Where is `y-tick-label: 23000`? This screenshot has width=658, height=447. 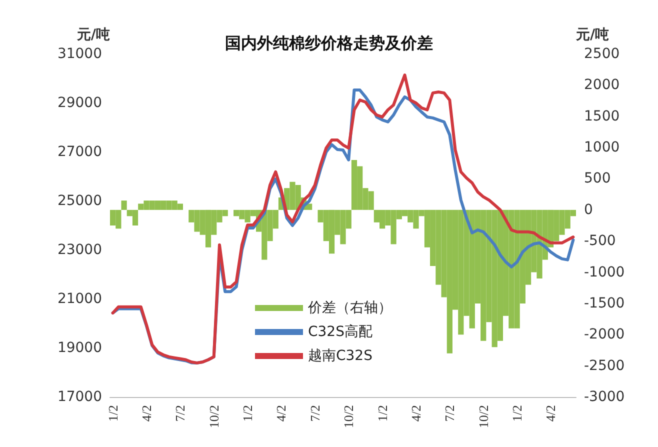
y-tick-label: 23000 is located at coordinates (79, 250).